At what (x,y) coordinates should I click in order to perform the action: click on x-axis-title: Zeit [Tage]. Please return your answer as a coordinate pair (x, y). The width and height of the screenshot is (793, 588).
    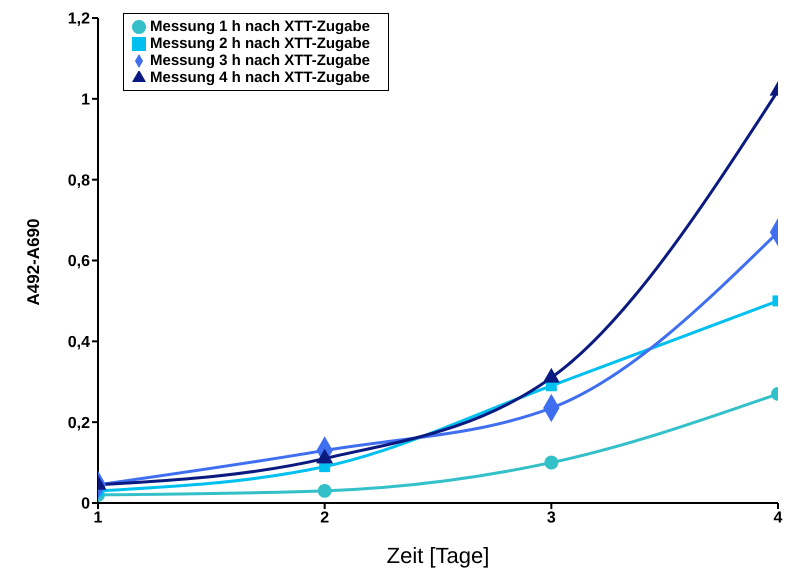
    Looking at the image, I should click on (438, 555).